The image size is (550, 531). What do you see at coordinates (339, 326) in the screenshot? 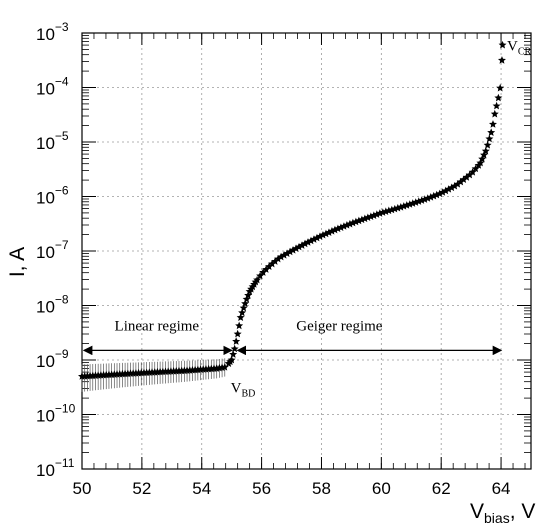
I see `geiger-regime-label: Geiger regime` at bounding box center [339, 326].